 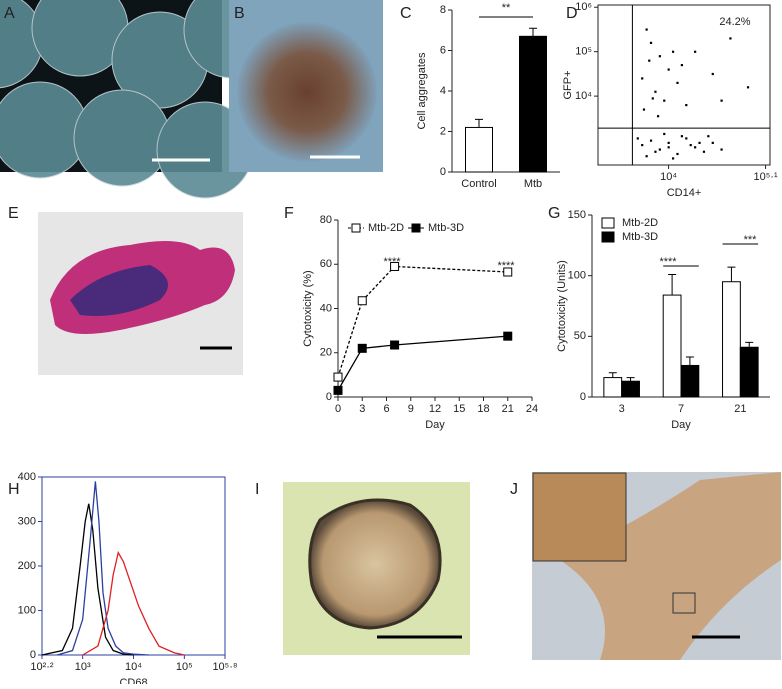 I want to click on y-tick-label: 400, so click(x=27, y=477).